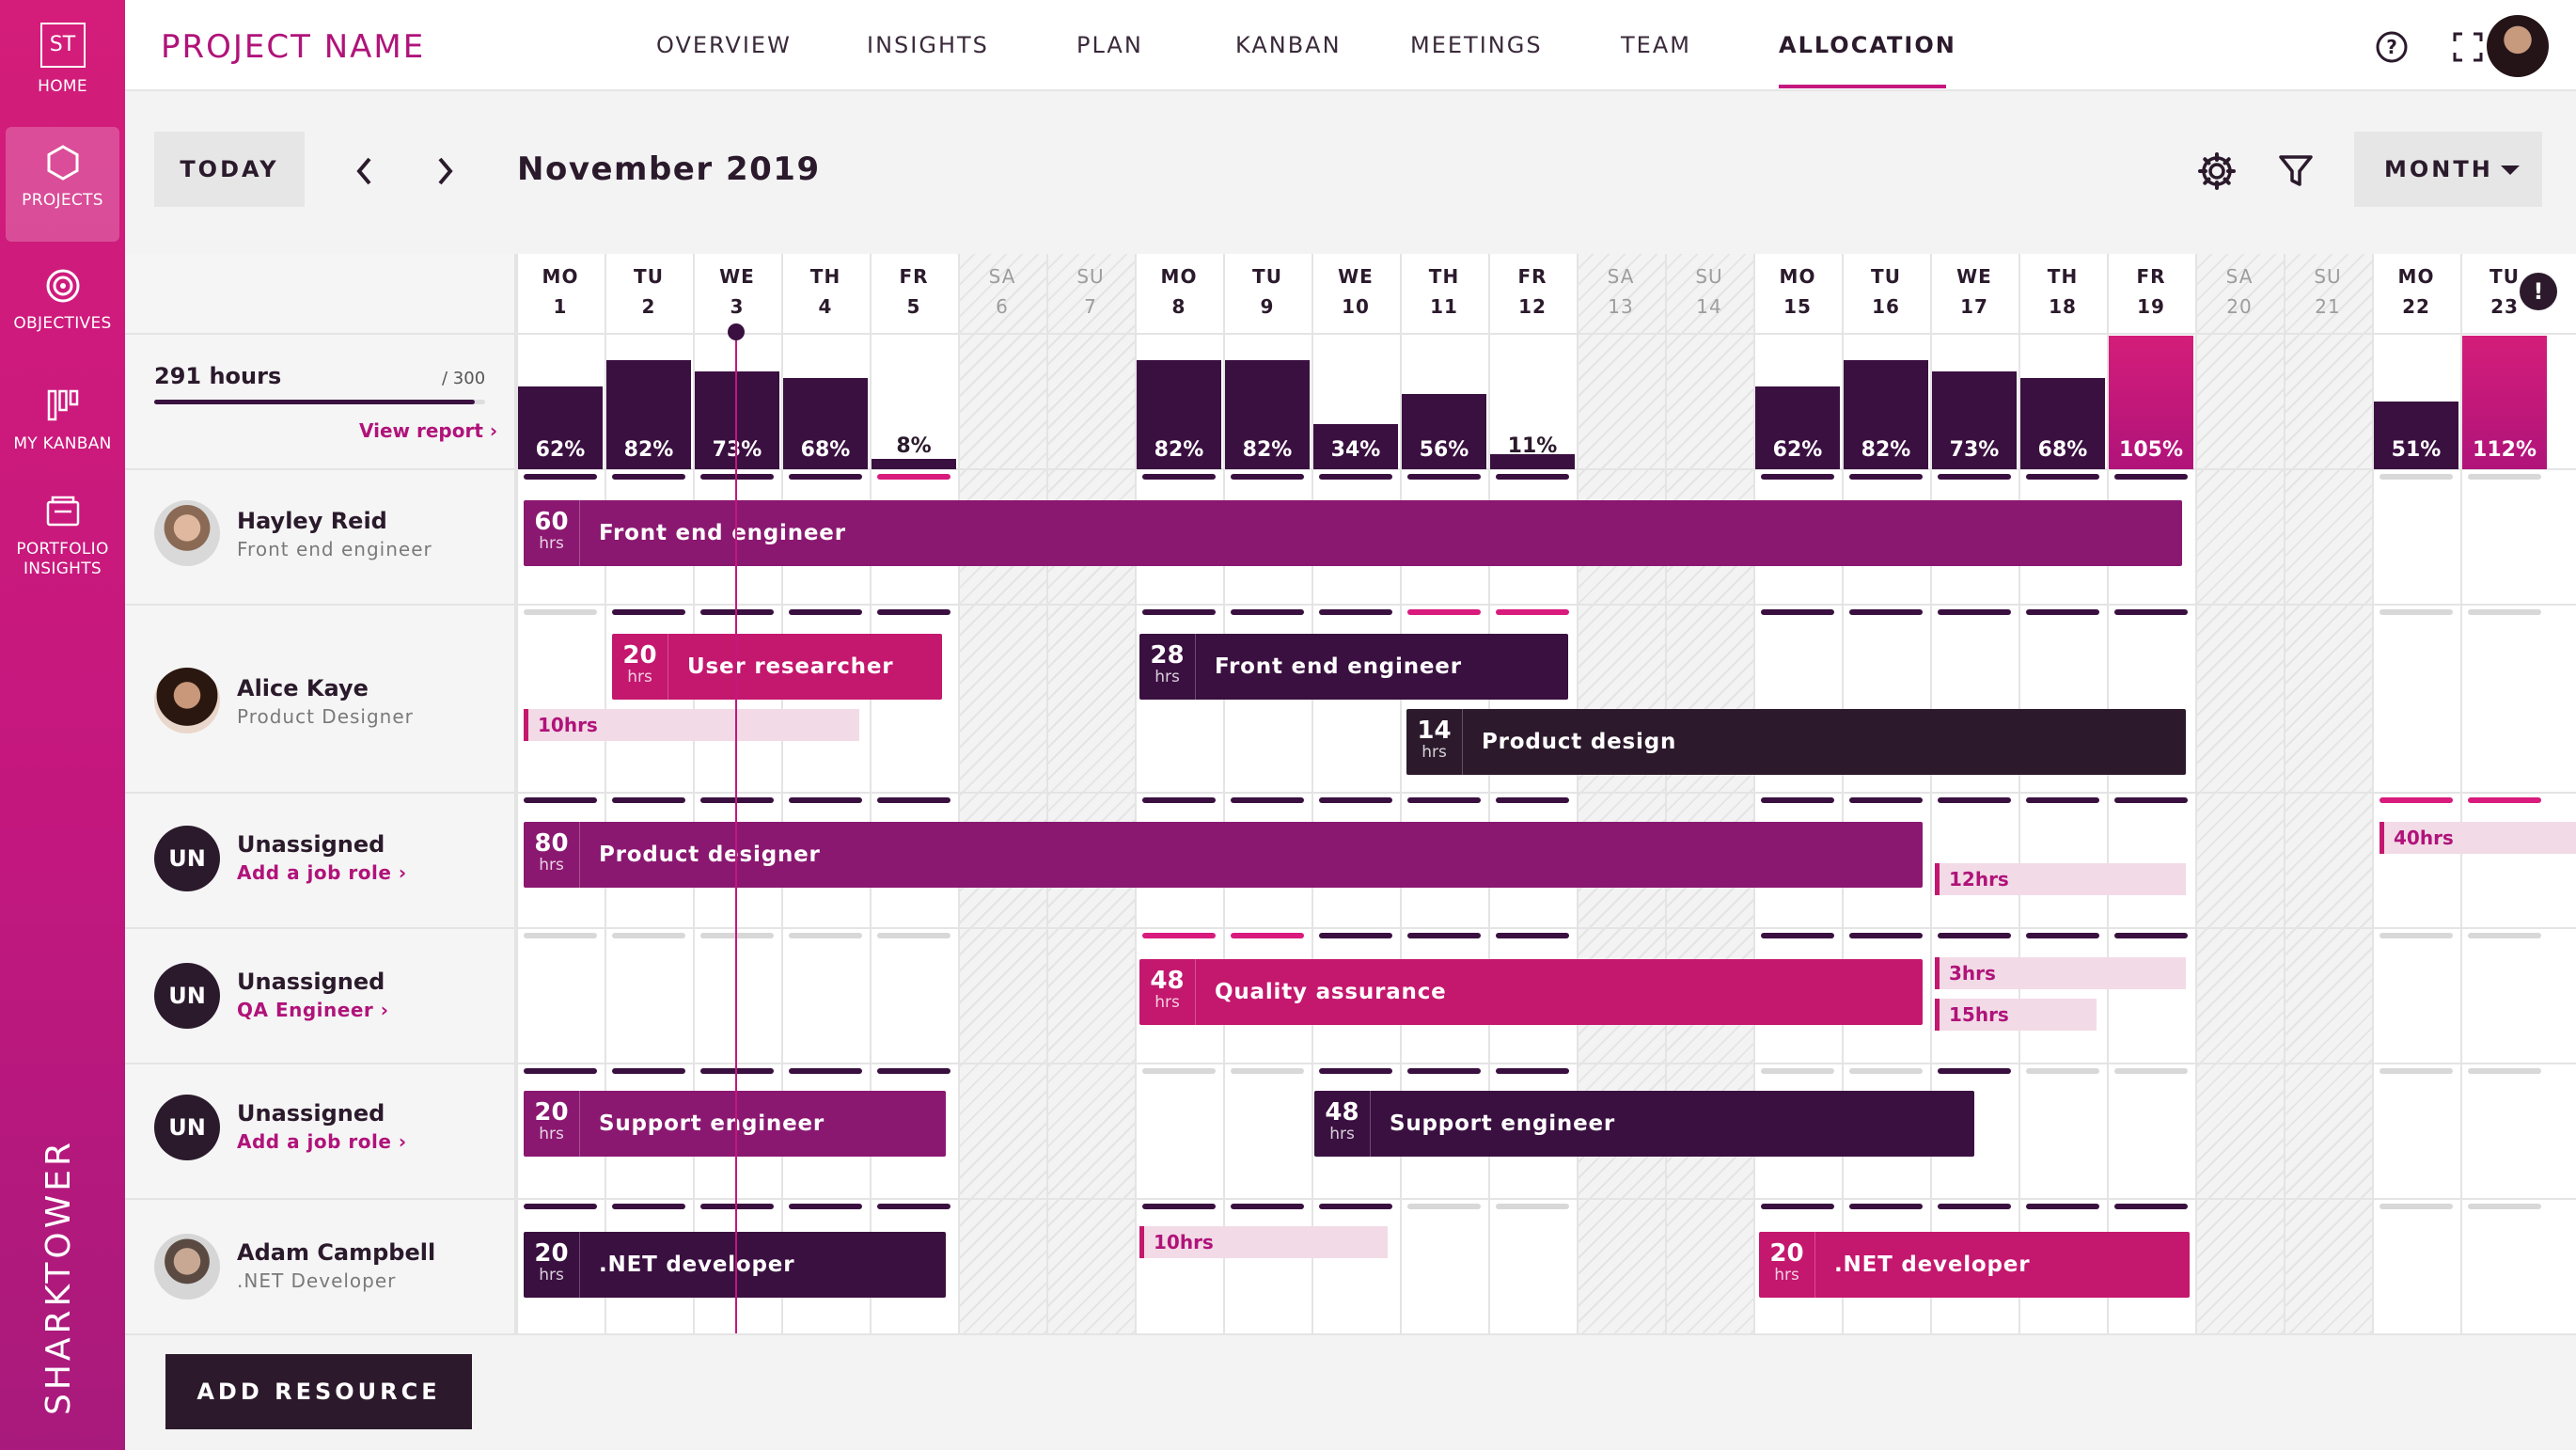  Describe the element at coordinates (724, 45) in the screenshot. I see `tab-overview: OVERVIEW` at that location.